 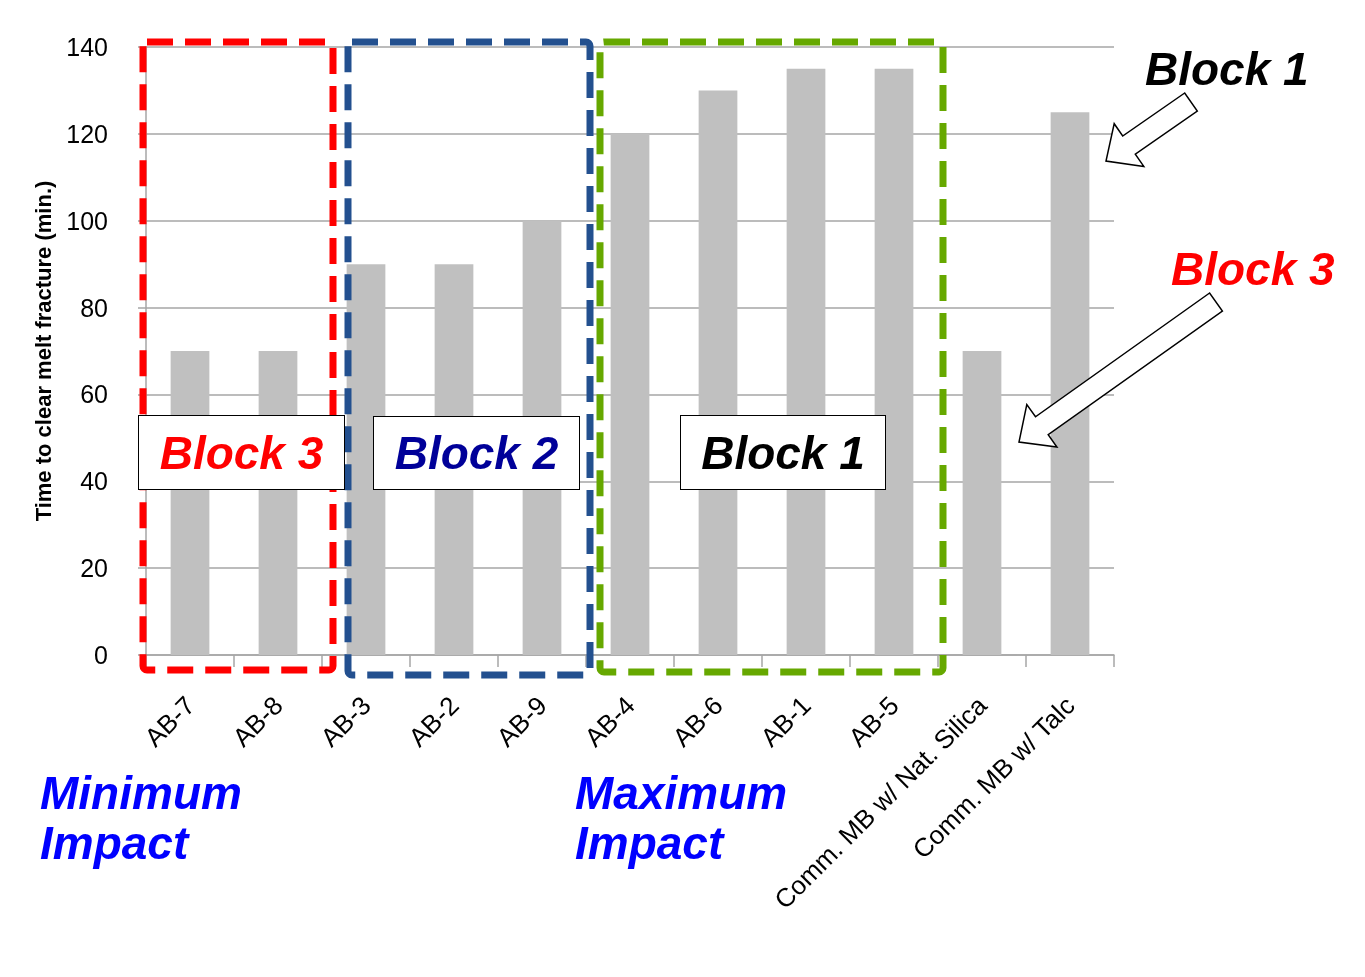 What do you see at coordinates (783, 452) in the screenshot?
I see `annotation: Block 1` at bounding box center [783, 452].